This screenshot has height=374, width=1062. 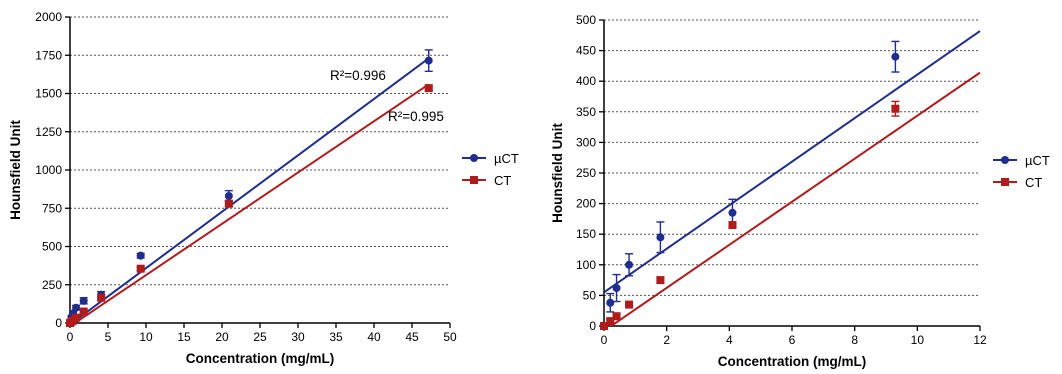 I want to click on x-tick-label: 45, so click(x=412, y=337).